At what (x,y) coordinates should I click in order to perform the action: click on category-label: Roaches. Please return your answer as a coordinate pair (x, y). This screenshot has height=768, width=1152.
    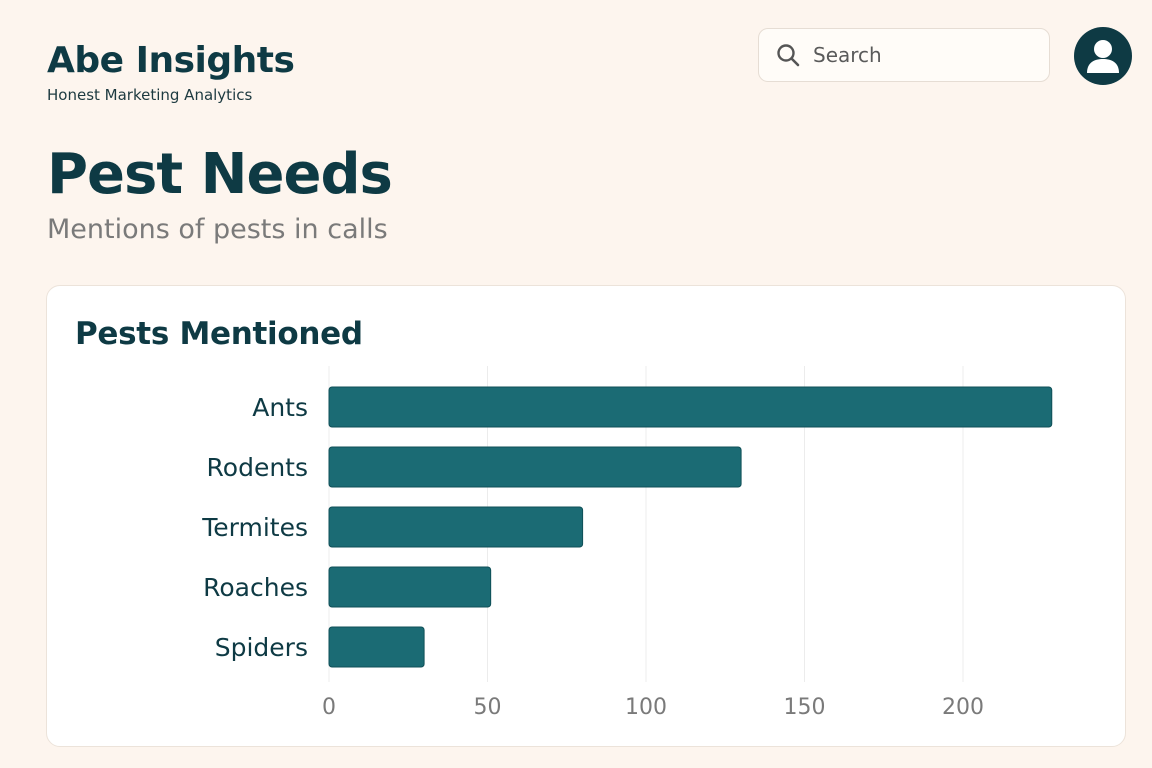
    Looking at the image, I should click on (255, 587).